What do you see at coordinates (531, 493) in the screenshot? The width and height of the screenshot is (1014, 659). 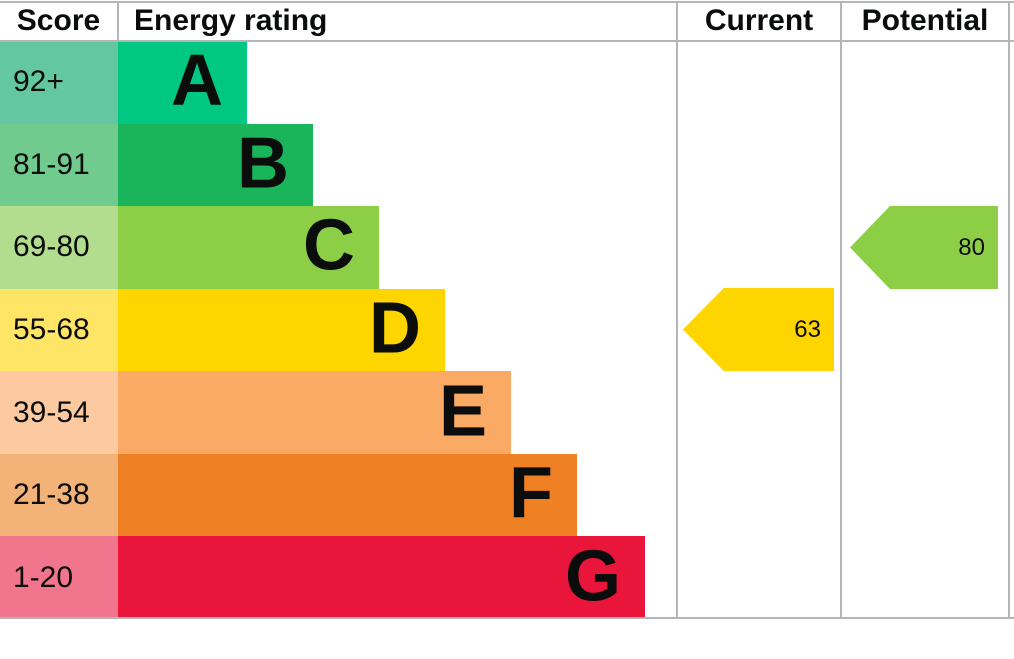 I see `rating-letter-f: F` at bounding box center [531, 493].